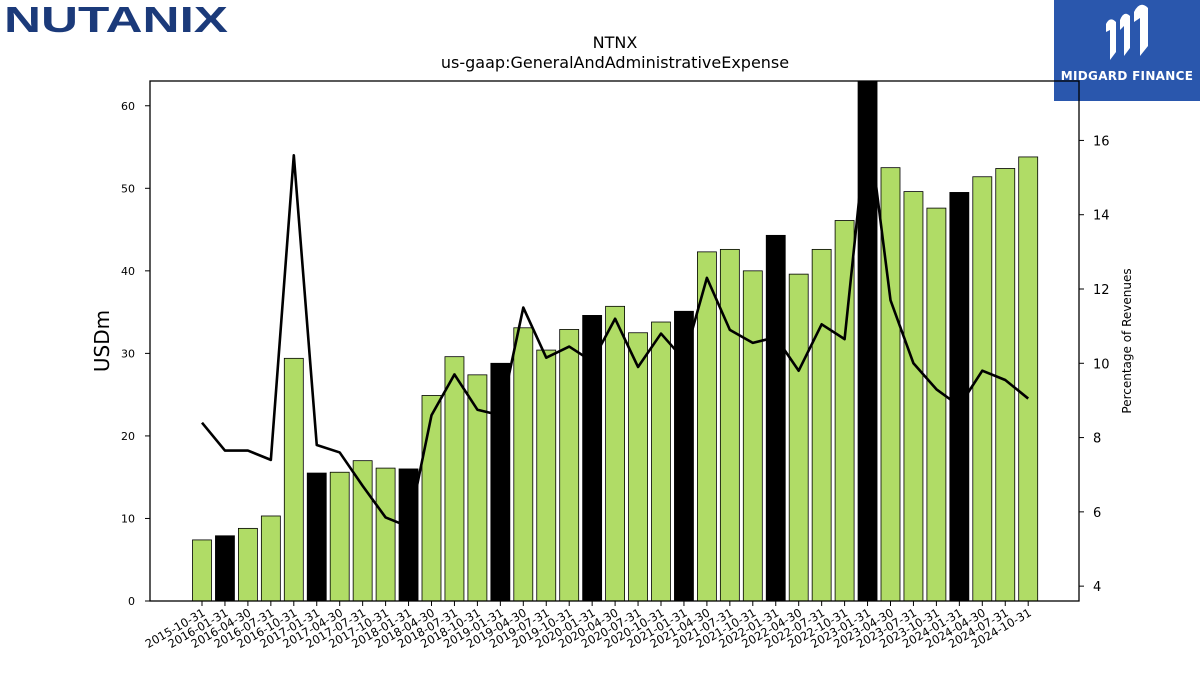  I want to click on y2-axis-label: Percentage of Revenues, so click(1127, 340).